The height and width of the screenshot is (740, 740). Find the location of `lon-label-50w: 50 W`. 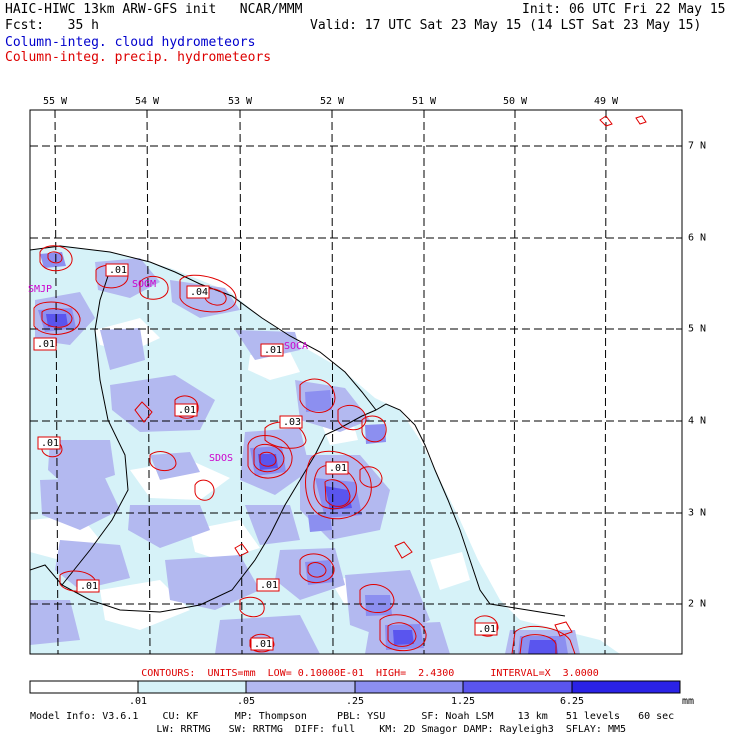

lon-label-50w: 50 W is located at coordinates (515, 101).